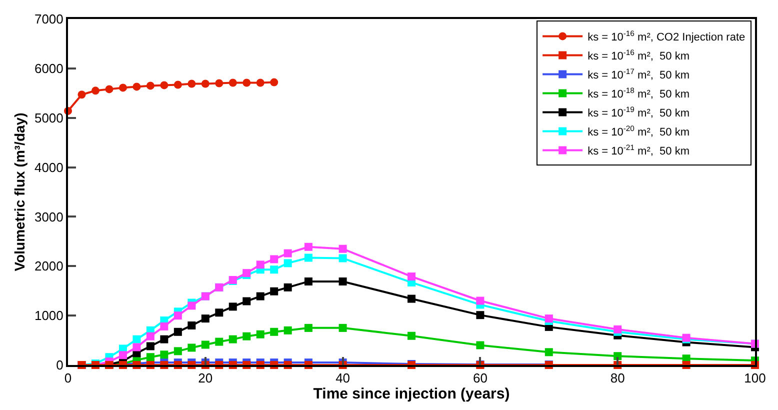 The image size is (778, 410). What do you see at coordinates (639, 93) in the screenshot?
I see `legend-label: ks = 10$^{-18}$ m², 50 km` at bounding box center [639, 93].